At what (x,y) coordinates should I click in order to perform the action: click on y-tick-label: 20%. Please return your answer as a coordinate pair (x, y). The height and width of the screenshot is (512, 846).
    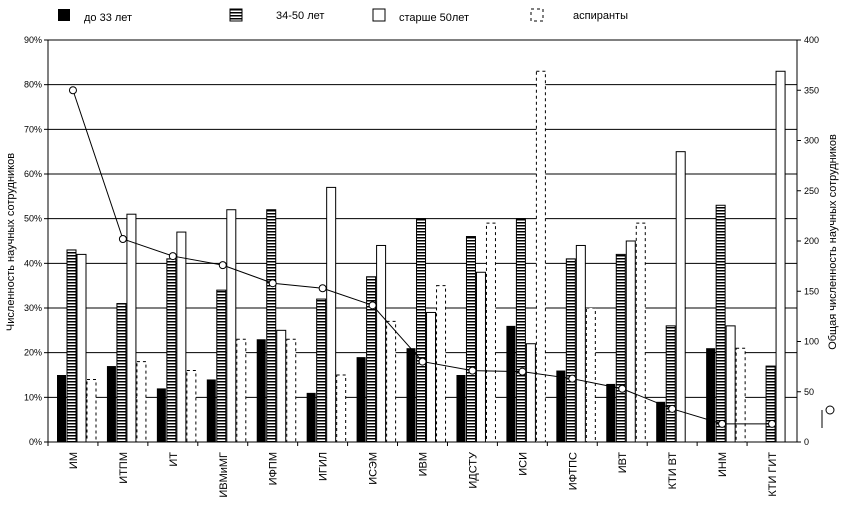
    Looking at the image, I should click on (33, 353).